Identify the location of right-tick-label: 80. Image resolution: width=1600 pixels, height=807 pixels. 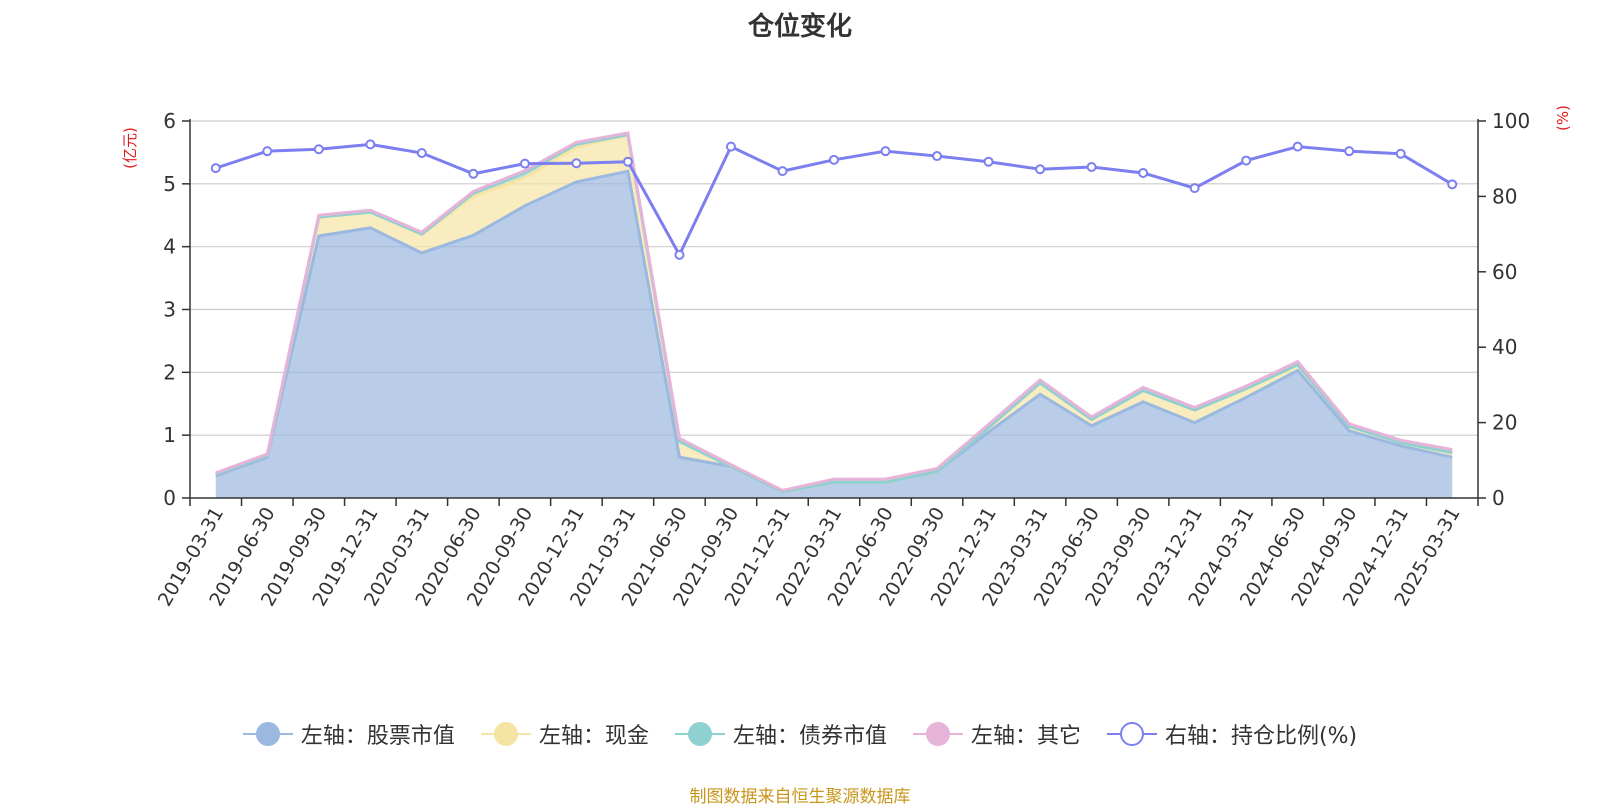
(1504, 196).